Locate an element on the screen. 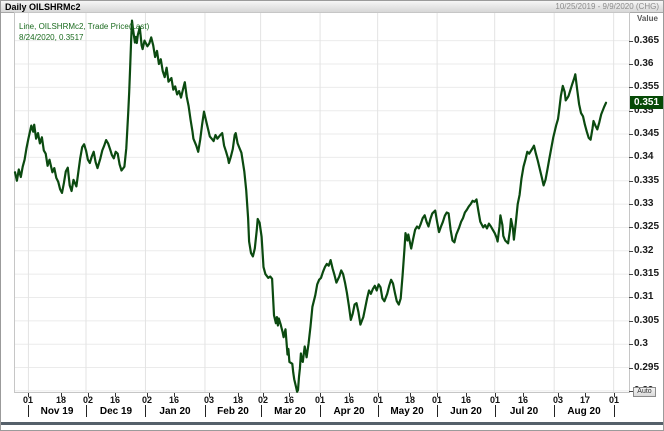 The width and height of the screenshot is (664, 431). y-axis-label: 0.335 is located at coordinates (647, 180).